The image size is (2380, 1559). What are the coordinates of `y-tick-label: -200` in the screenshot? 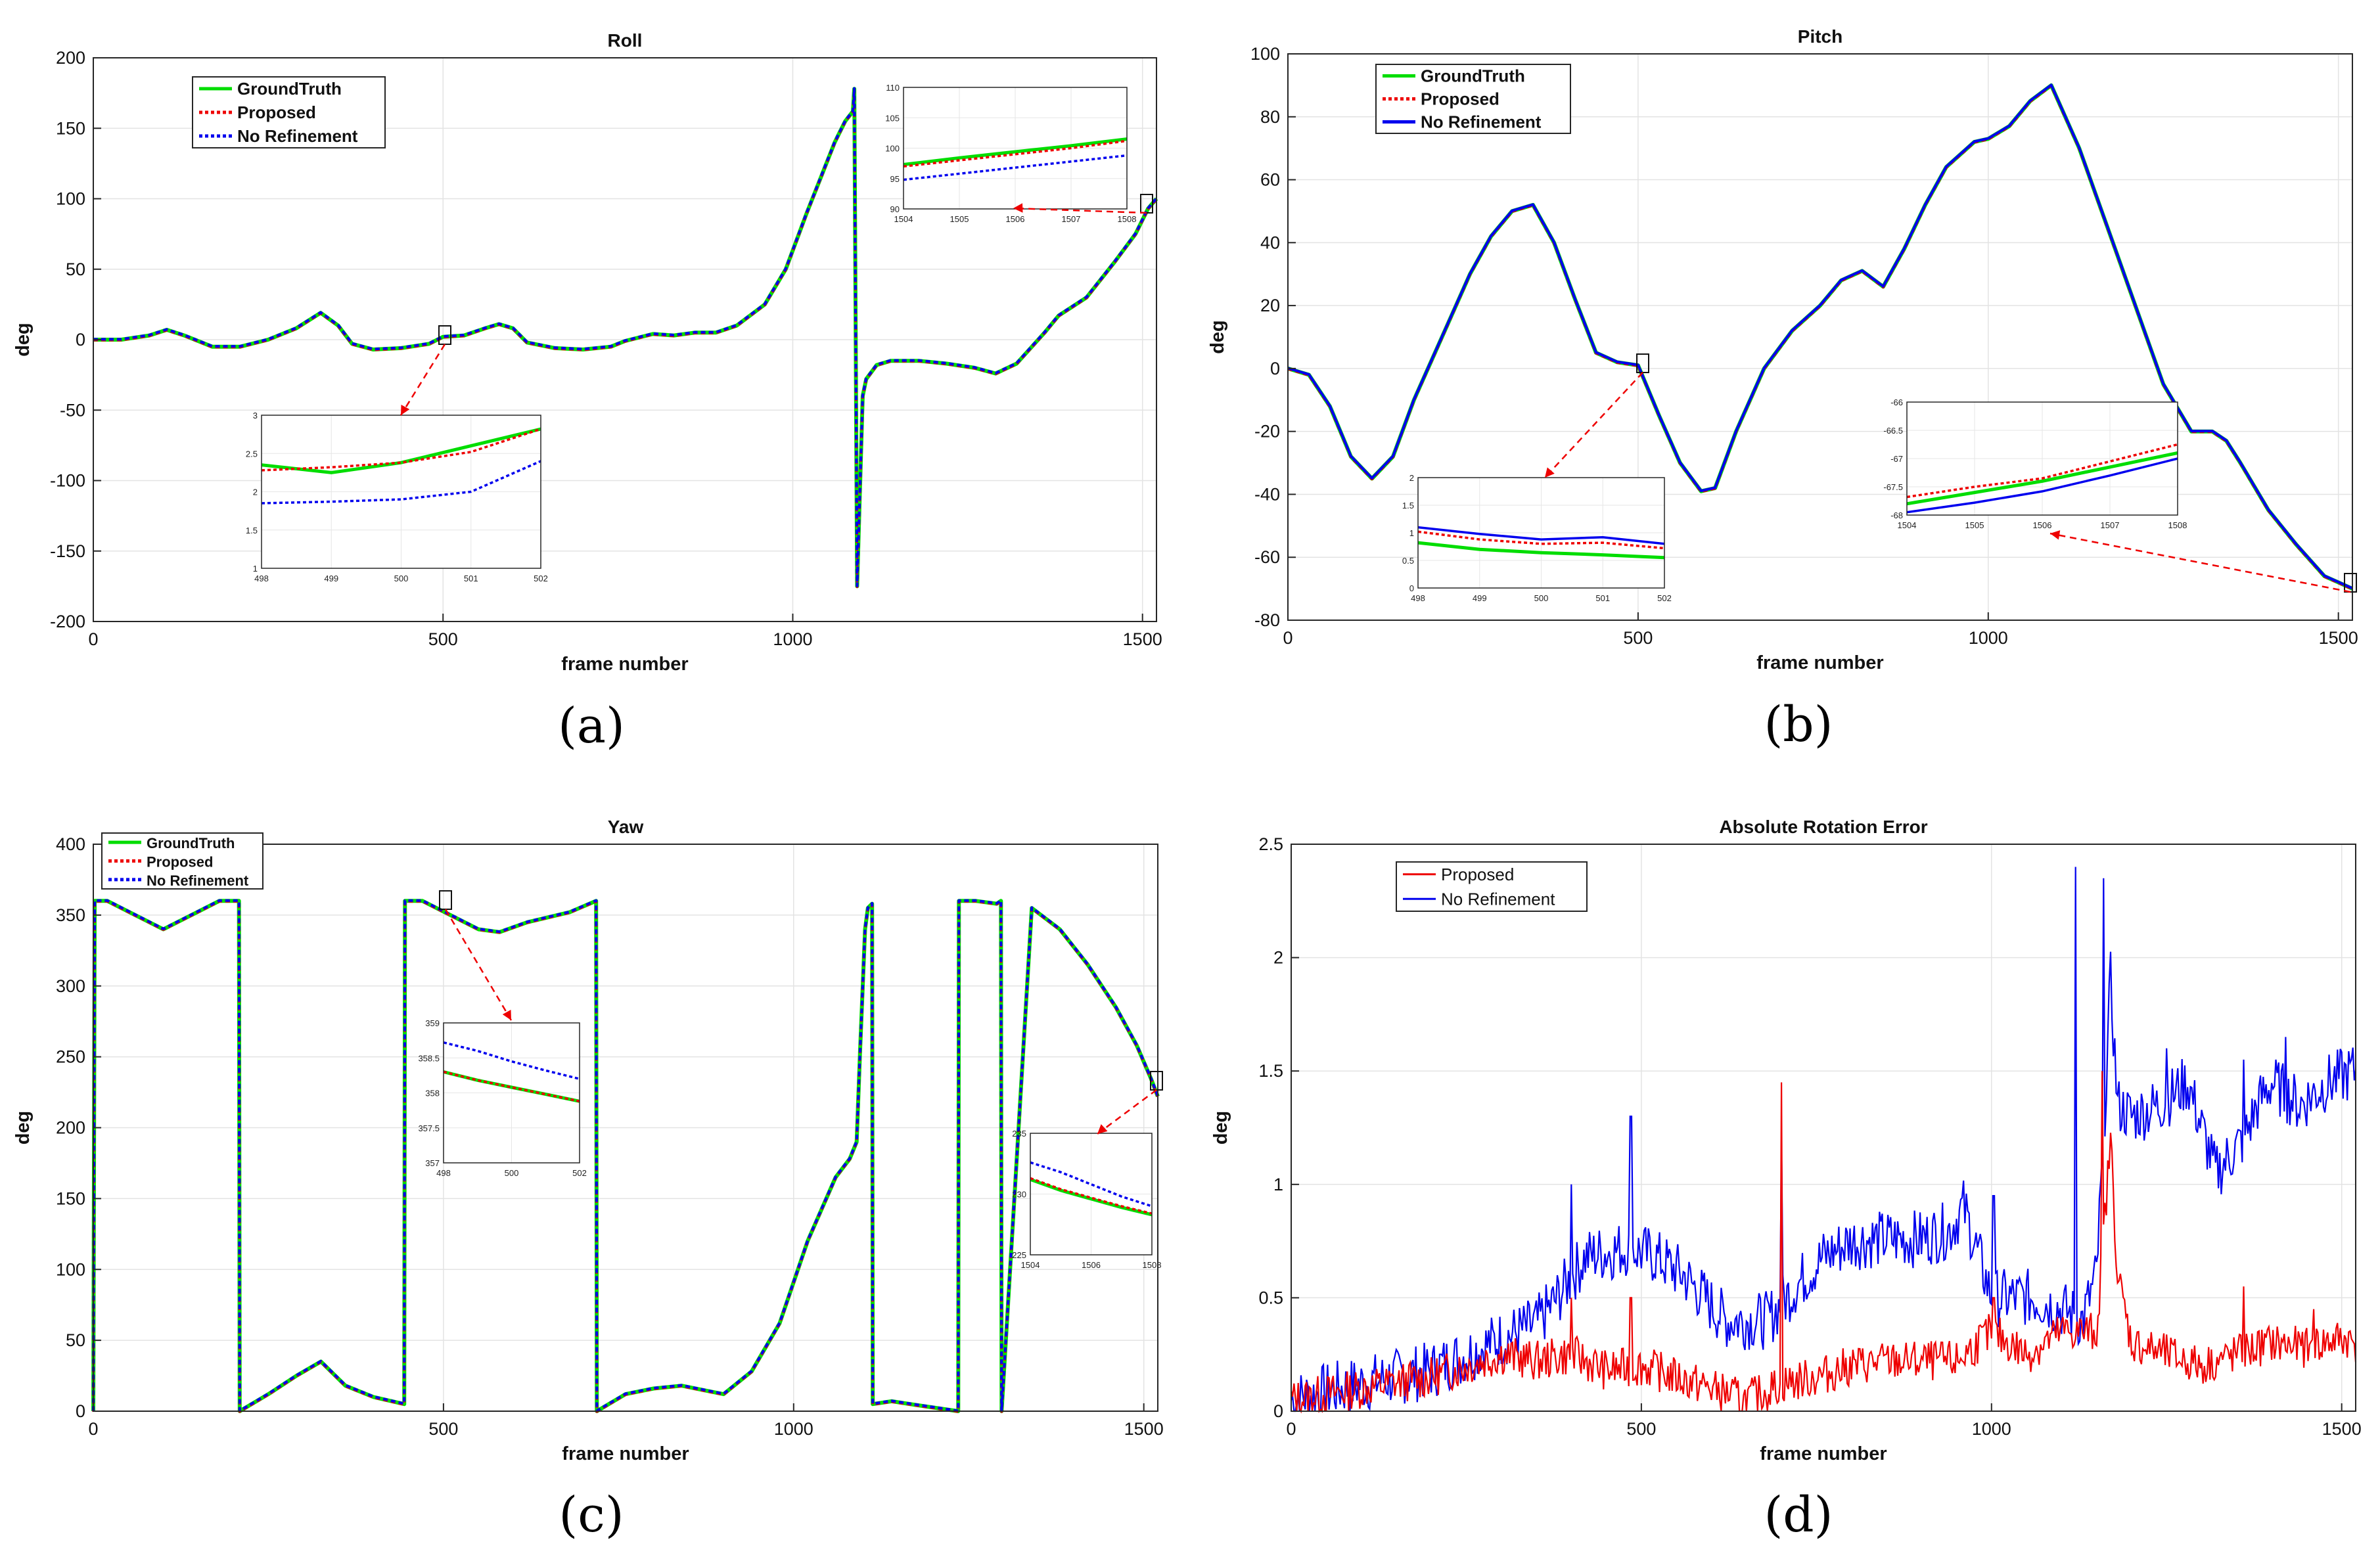 It's located at (67, 621).